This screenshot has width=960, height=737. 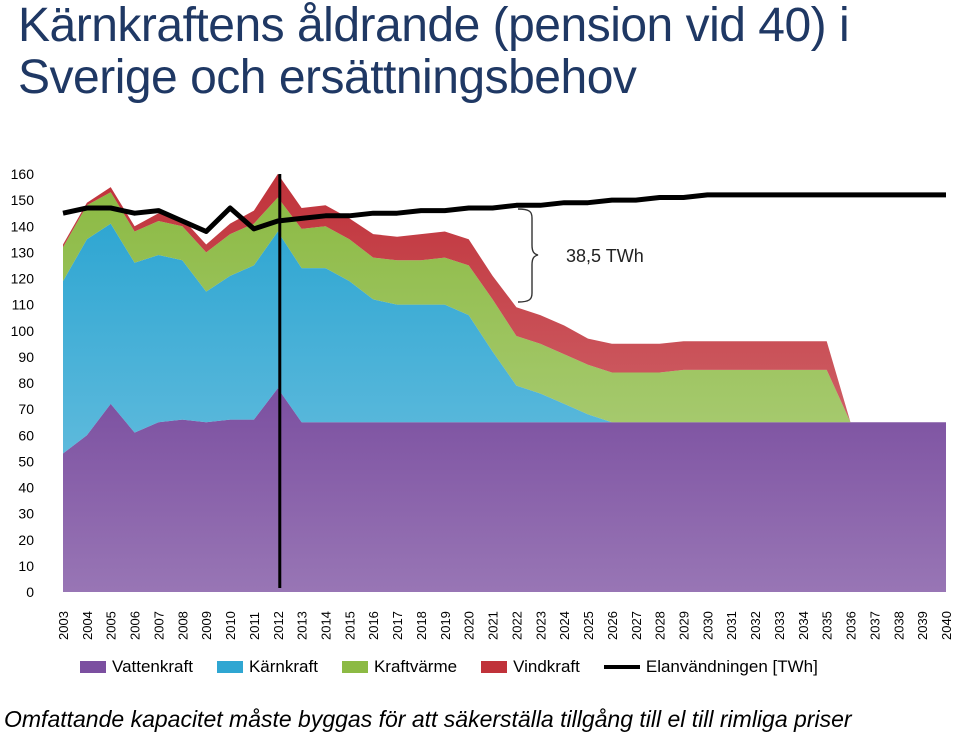 I want to click on y-tick-label: 140, so click(x=23, y=226).